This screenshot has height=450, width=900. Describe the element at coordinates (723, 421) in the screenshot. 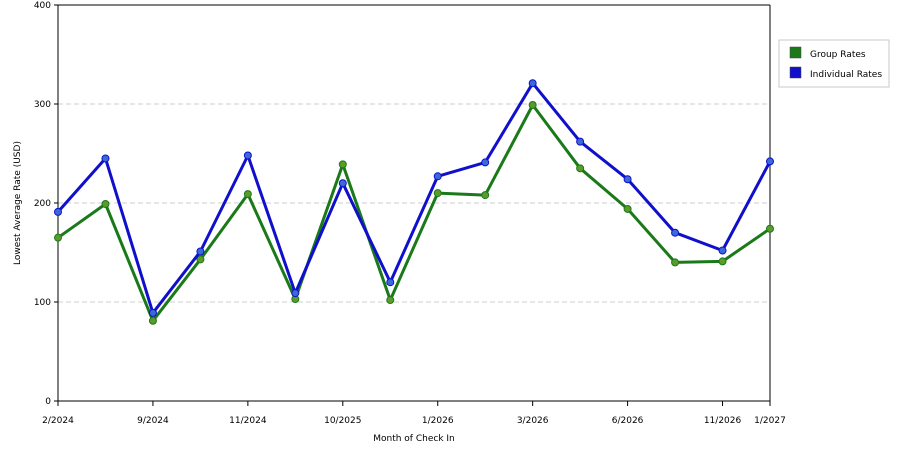

I see `x-tick-label: 11/2026` at that location.